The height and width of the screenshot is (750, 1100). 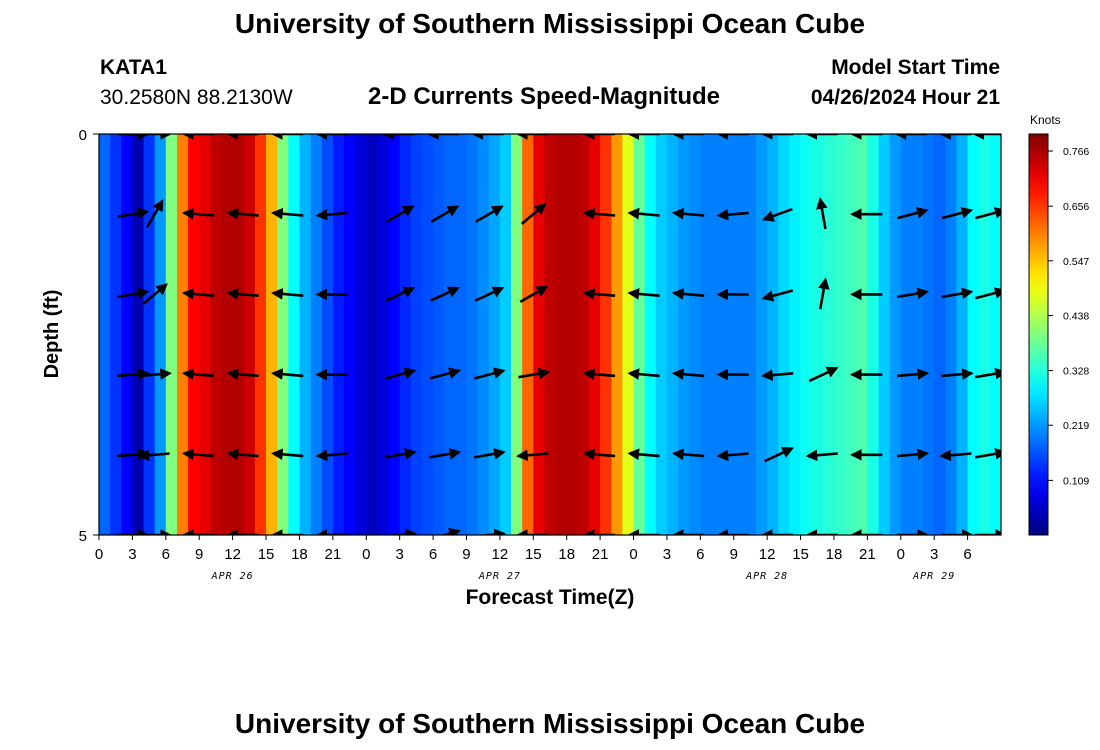 I want to click on y-tick-label: 0, so click(x=83, y=135).